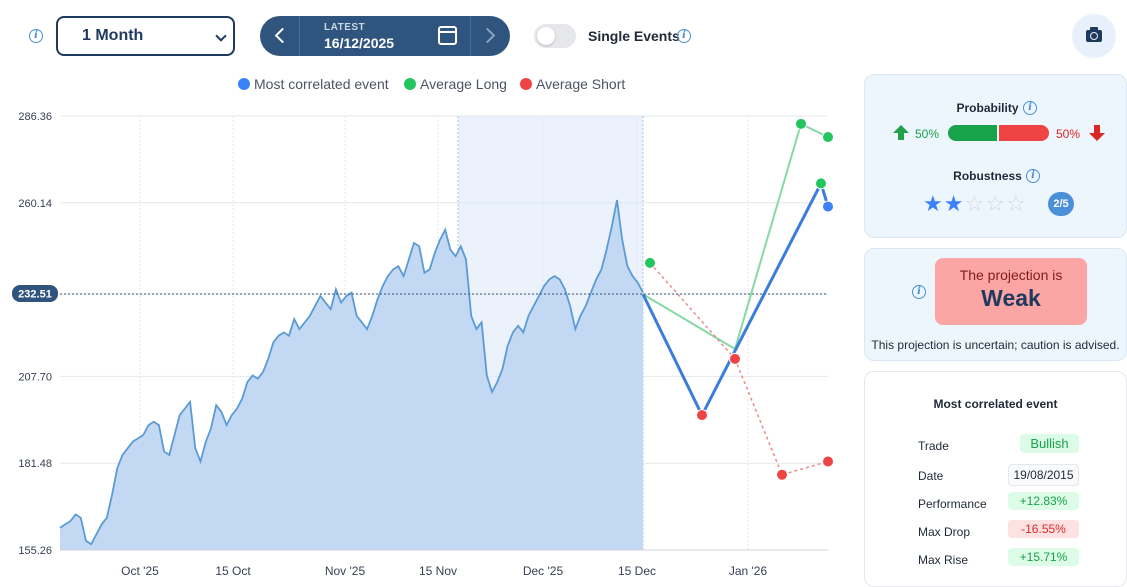 The image size is (1127, 587). I want to click on legend-item-average-short: Average Short, so click(572, 84).